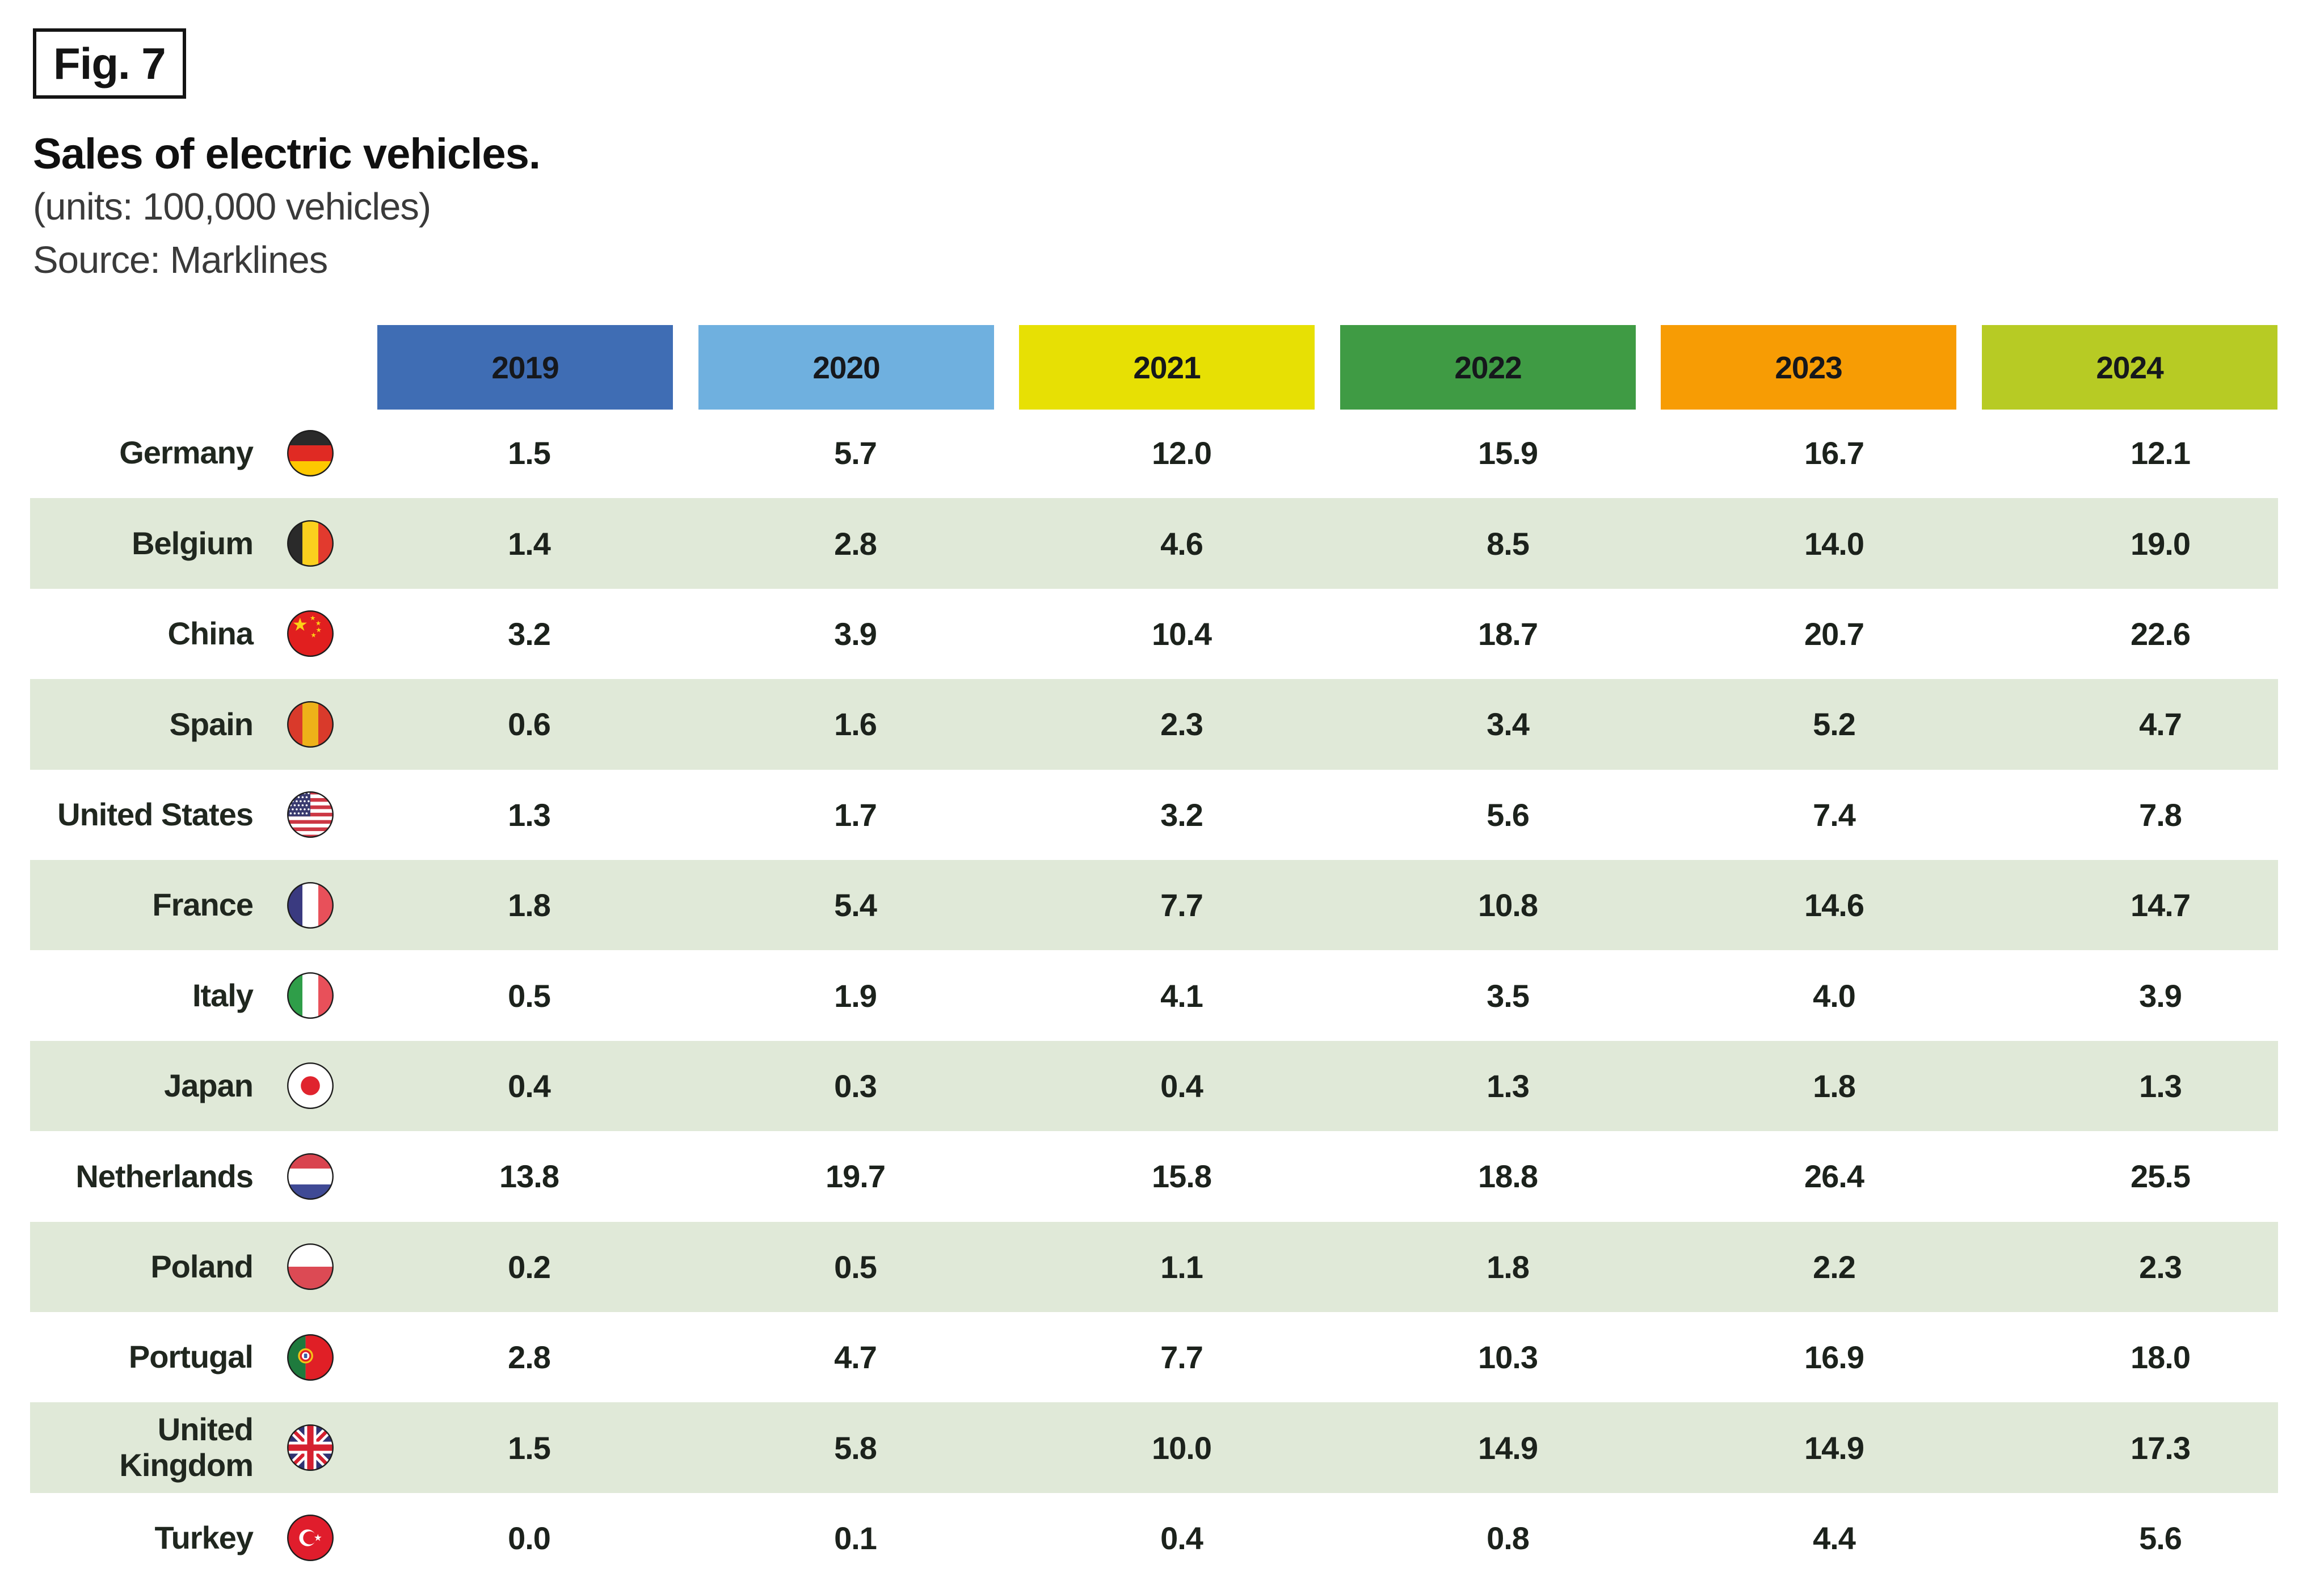  Describe the element at coordinates (529, 1267) in the screenshot. I see `value-cell-2019: 0.2` at that location.